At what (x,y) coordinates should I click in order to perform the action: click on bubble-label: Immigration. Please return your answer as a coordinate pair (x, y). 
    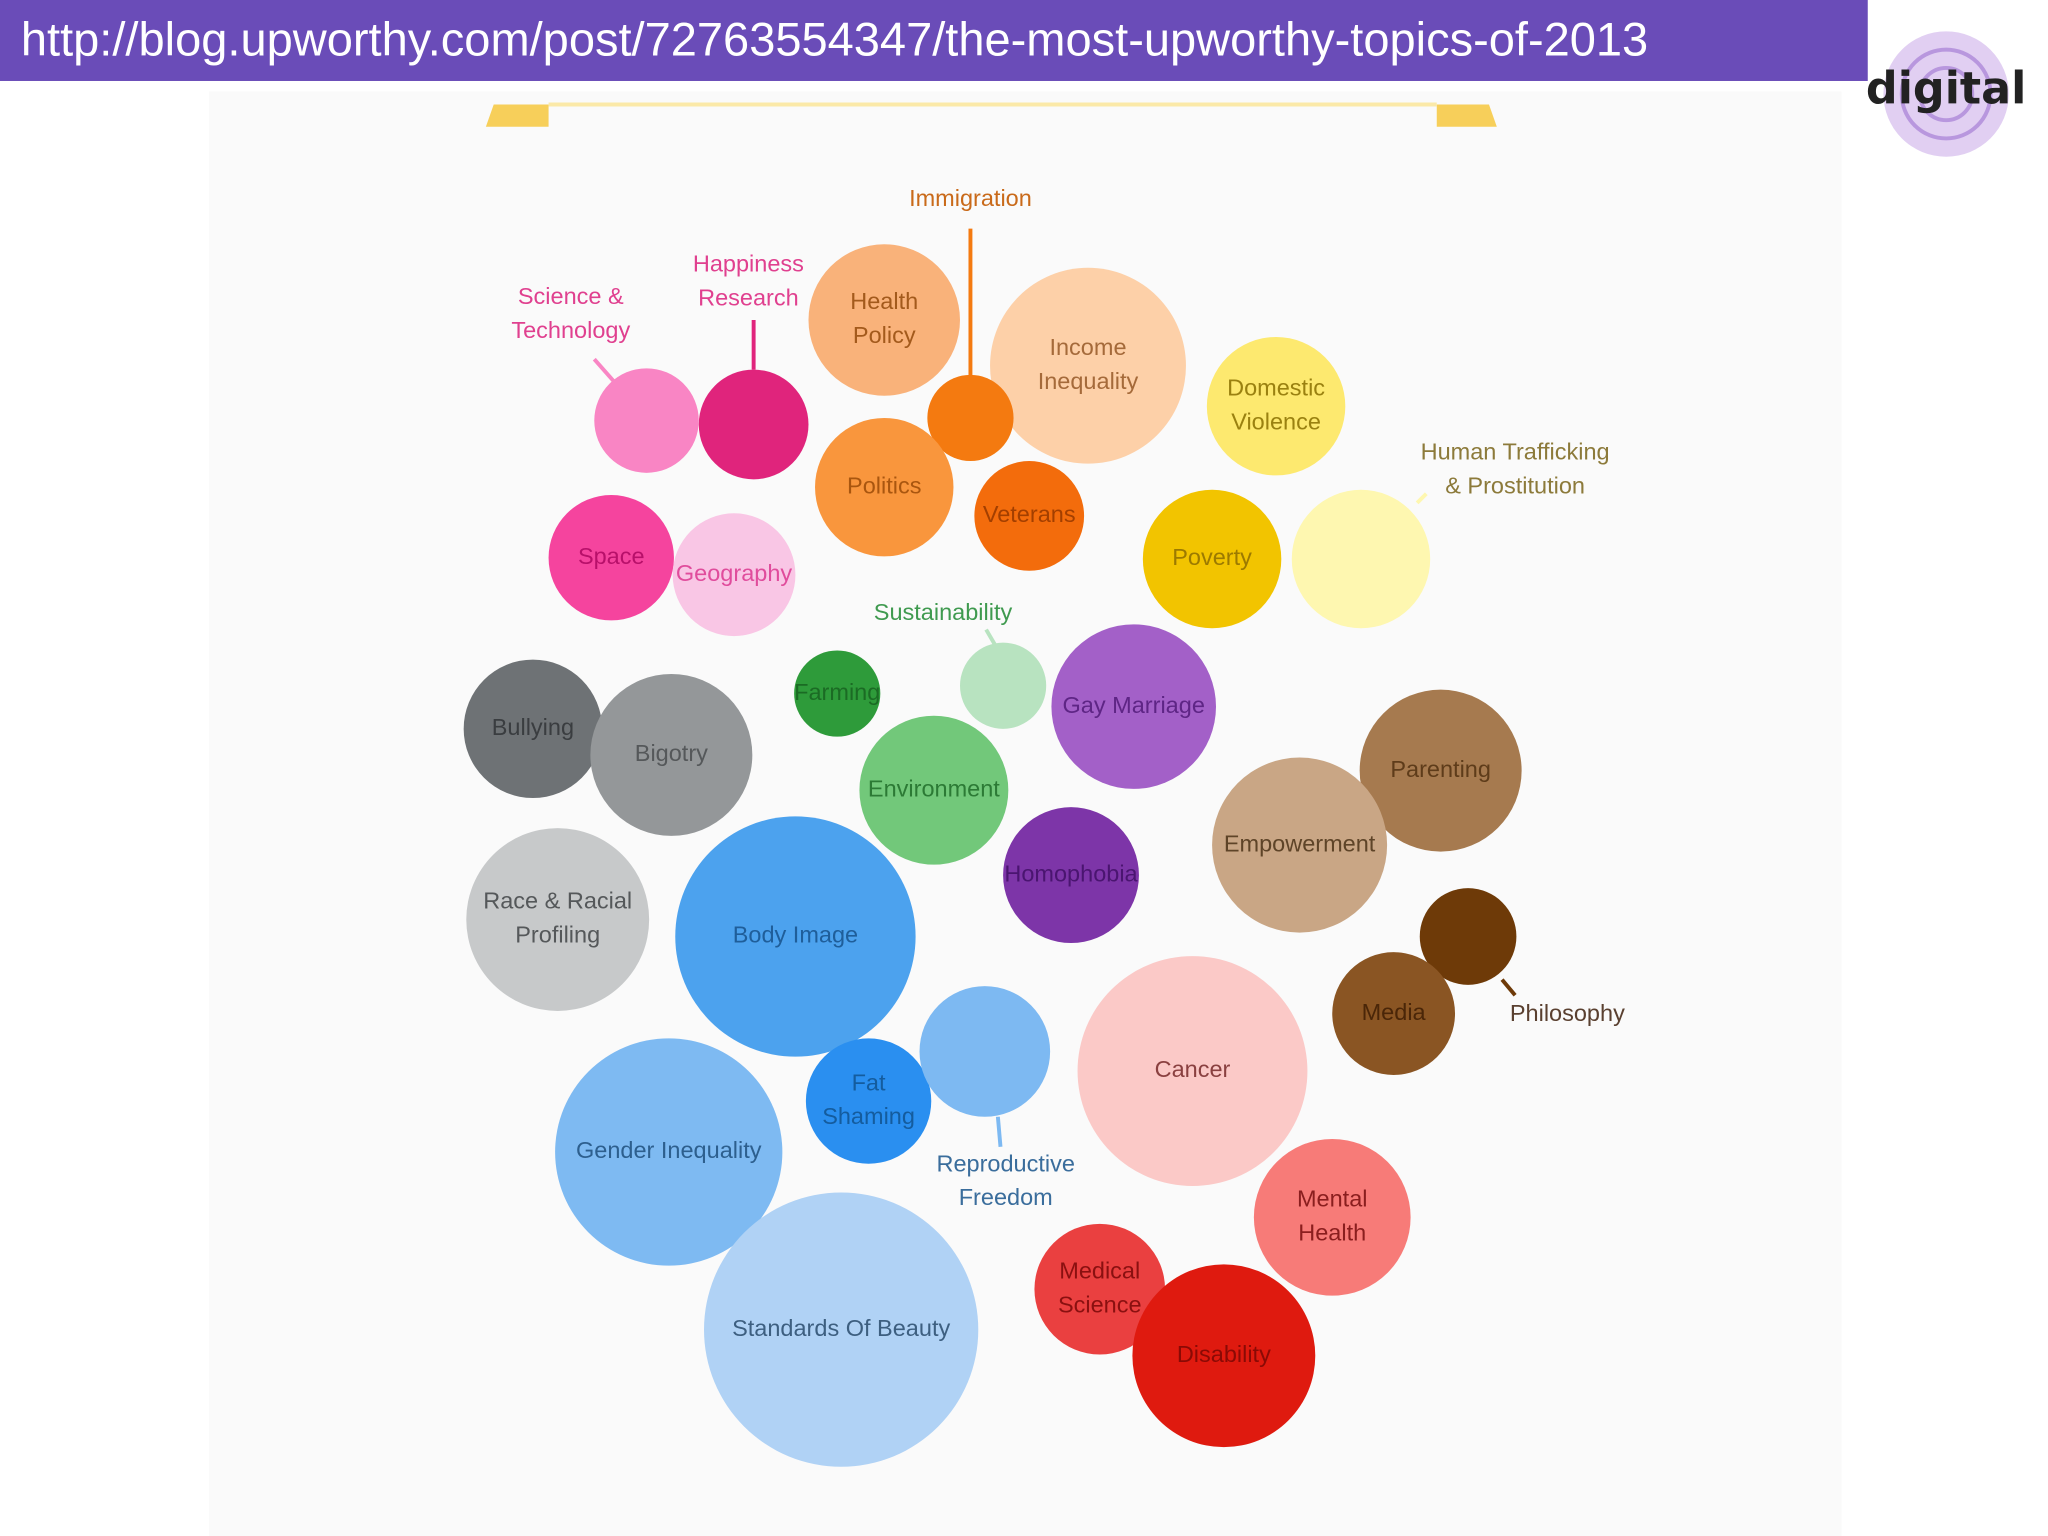
    Looking at the image, I should click on (970, 198).